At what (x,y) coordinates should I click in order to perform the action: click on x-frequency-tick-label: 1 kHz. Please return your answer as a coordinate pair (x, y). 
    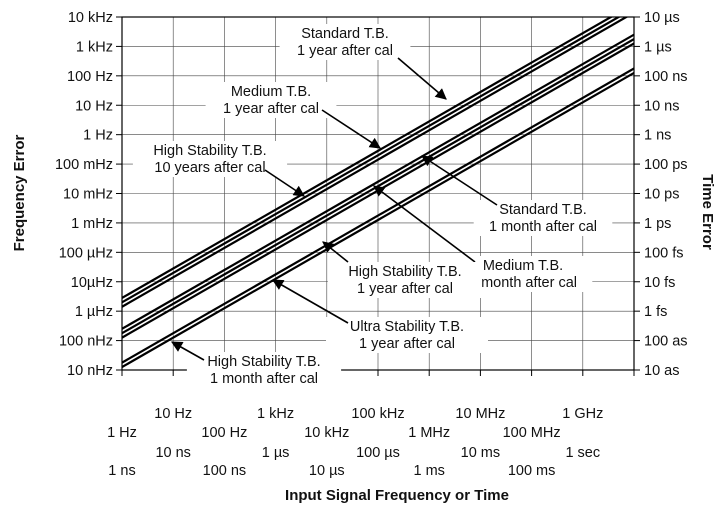
    Looking at the image, I should click on (275, 414).